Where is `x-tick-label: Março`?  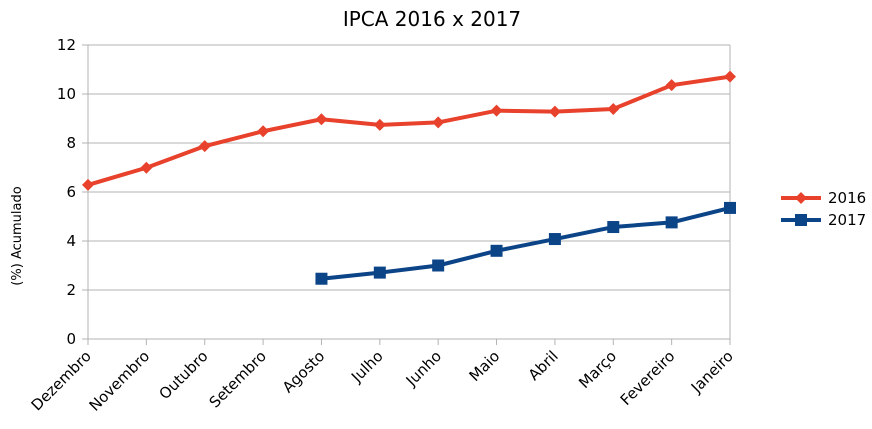
x-tick-label: Março is located at coordinates (597, 369).